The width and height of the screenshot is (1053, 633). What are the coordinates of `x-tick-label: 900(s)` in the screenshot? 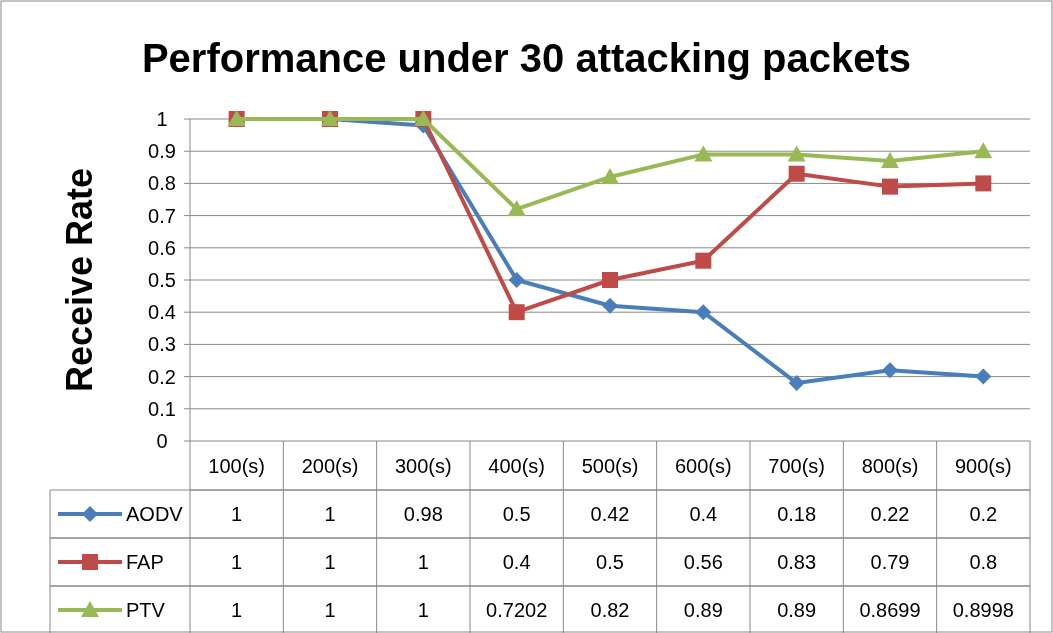 It's located at (983, 465).